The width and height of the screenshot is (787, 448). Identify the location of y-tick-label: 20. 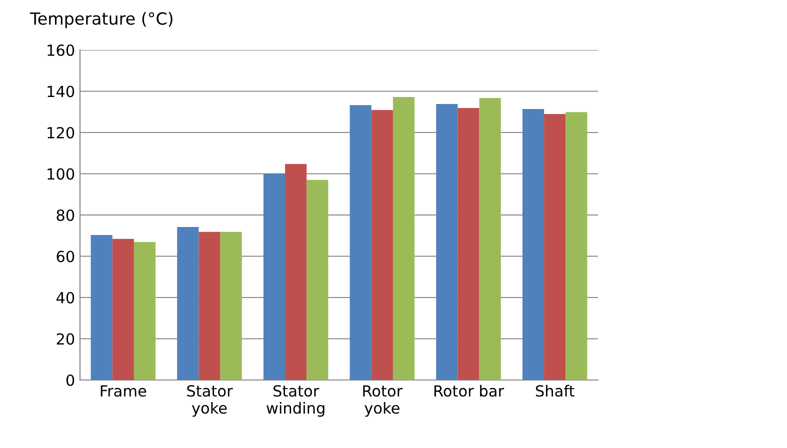
(65, 339).